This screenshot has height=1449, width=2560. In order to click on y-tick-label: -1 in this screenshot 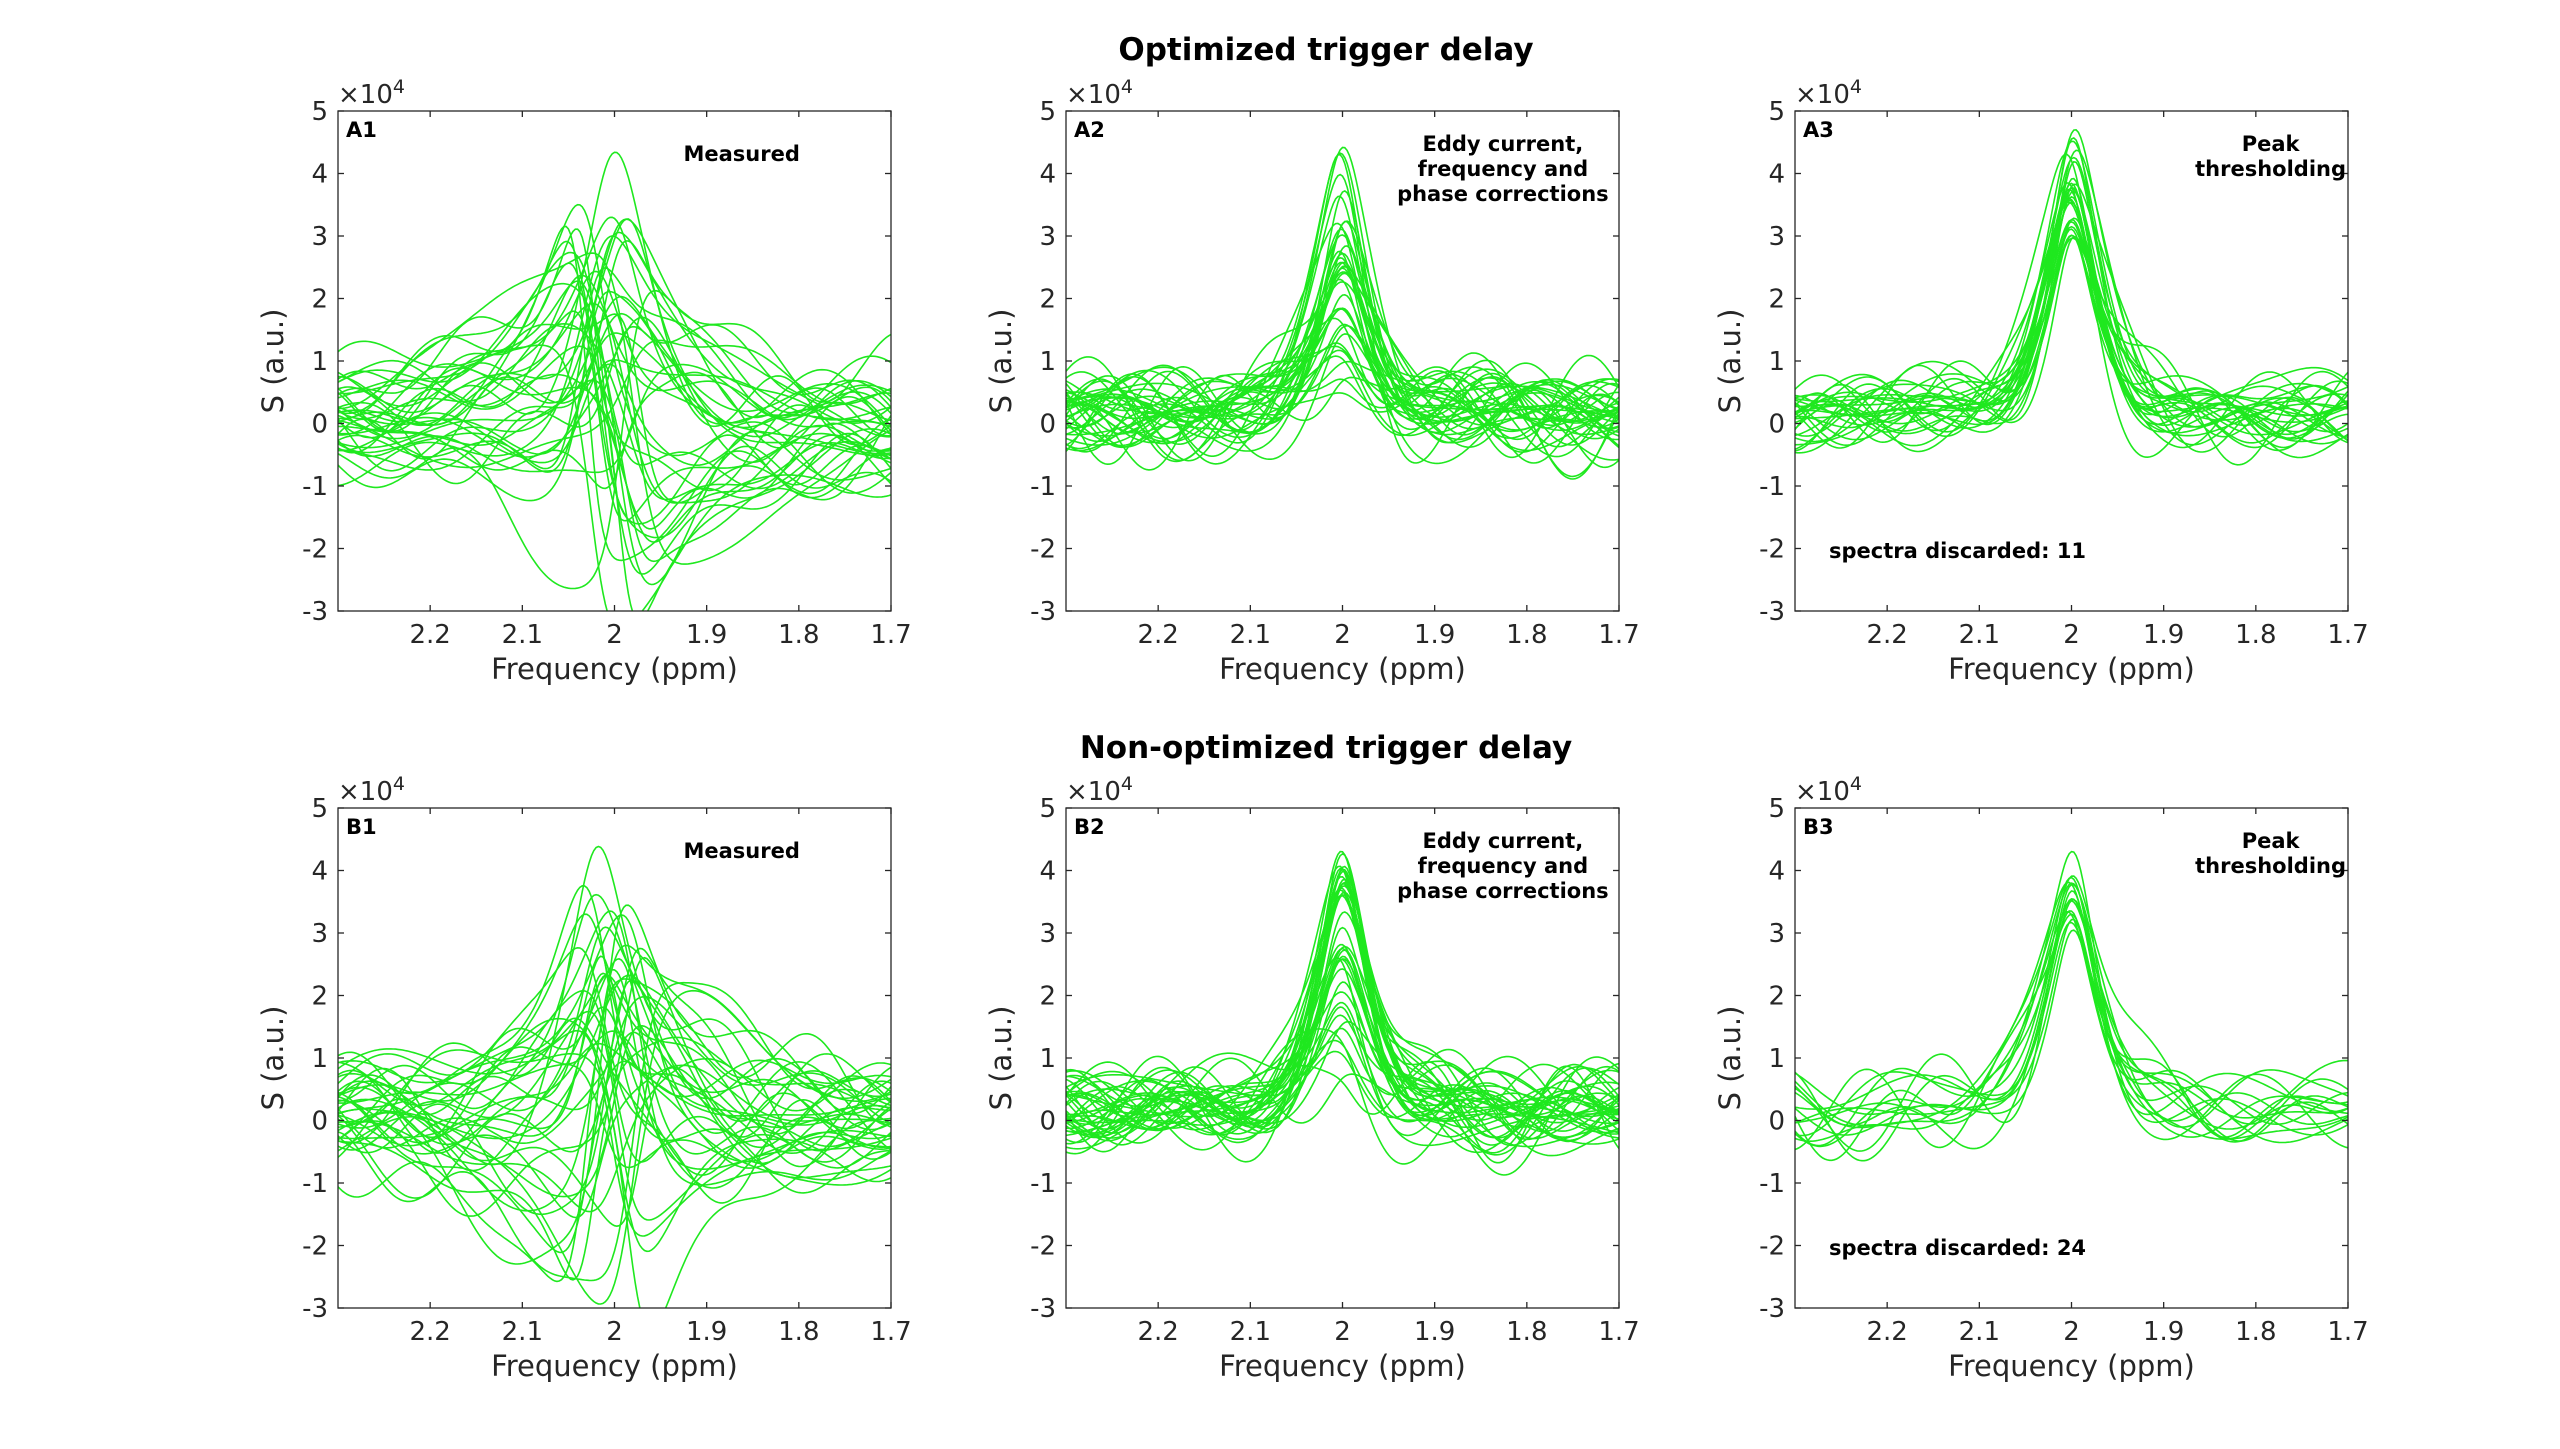, I will do `click(1043, 487)`.